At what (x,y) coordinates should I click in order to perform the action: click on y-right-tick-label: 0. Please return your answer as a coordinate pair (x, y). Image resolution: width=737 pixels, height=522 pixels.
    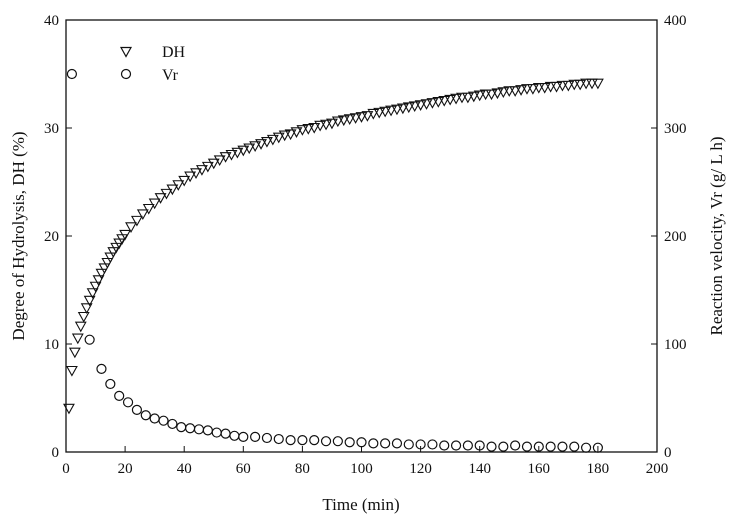
    Looking at the image, I should click on (668, 453).